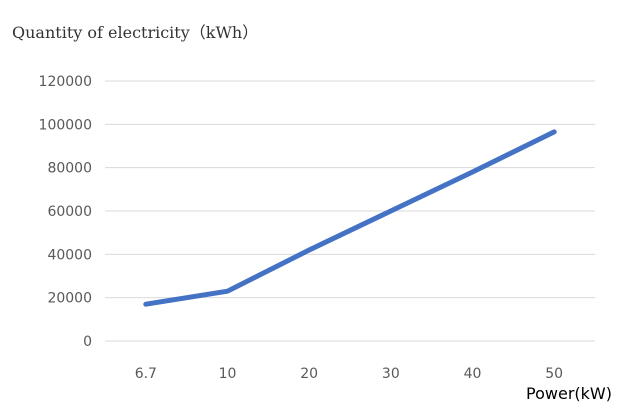 The image size is (622, 405). What do you see at coordinates (391, 374) in the screenshot?
I see `x-tick-label: 30` at bounding box center [391, 374].